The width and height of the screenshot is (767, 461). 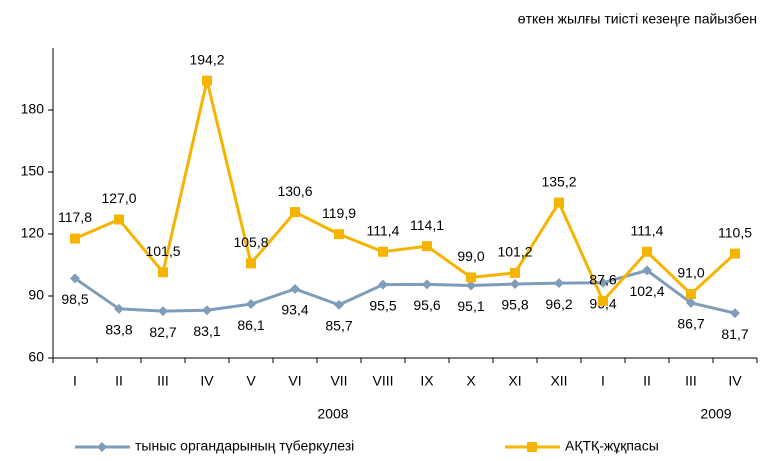 What do you see at coordinates (206, 59) in the screenshot?
I see `data-label: 194,2` at bounding box center [206, 59].